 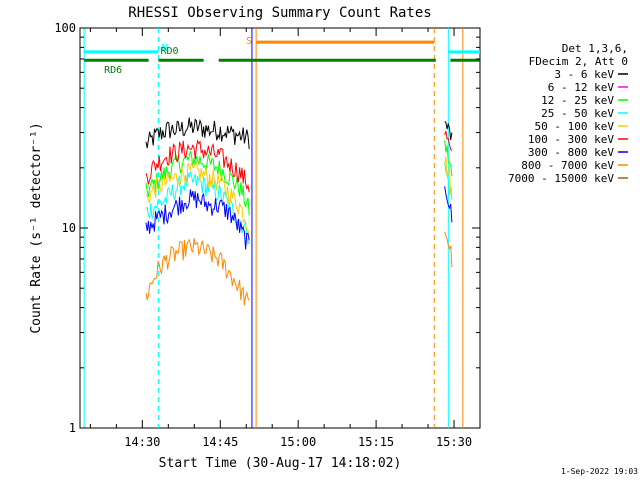 What do you see at coordinates (220, 442) in the screenshot?
I see `x-tick-label: 14:45` at bounding box center [220, 442].